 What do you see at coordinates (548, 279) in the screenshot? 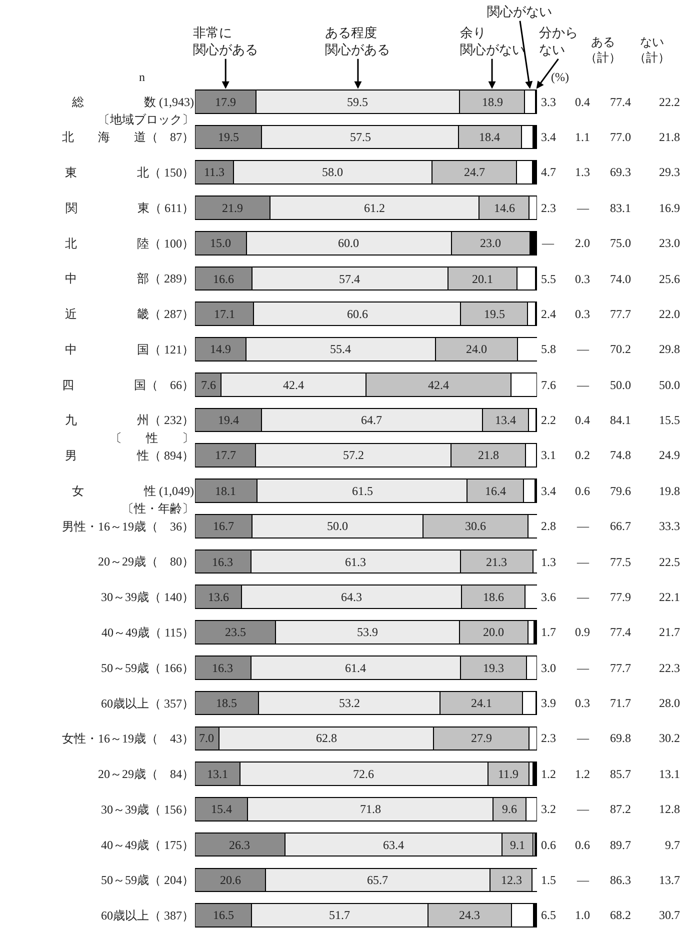
I see `data-label: 5.5` at bounding box center [548, 279].